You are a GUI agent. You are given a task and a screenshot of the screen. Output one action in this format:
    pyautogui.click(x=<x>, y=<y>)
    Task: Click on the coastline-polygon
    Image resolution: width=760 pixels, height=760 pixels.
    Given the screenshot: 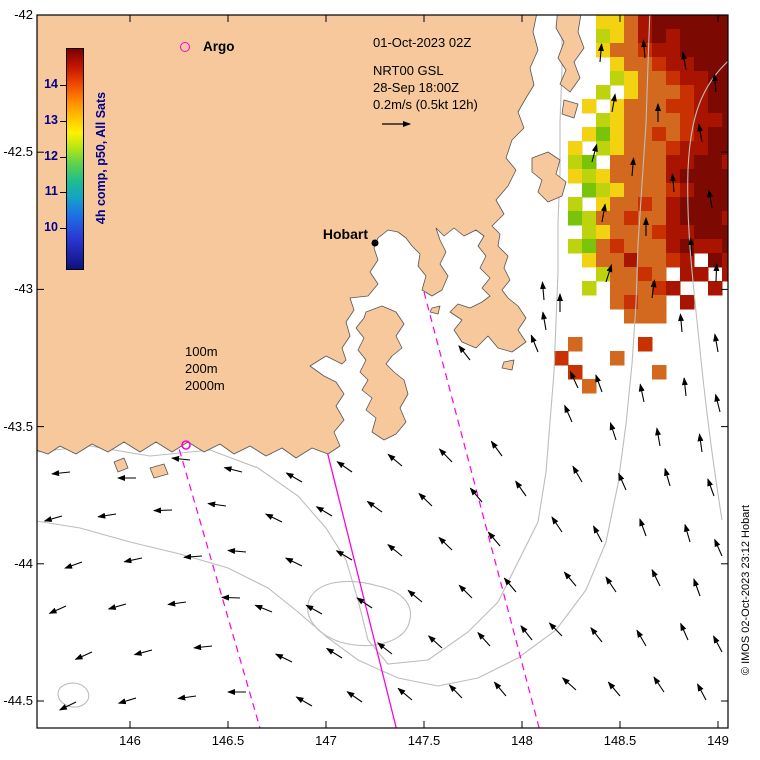 What is the action you would take?
    pyautogui.click(x=382, y=373)
    